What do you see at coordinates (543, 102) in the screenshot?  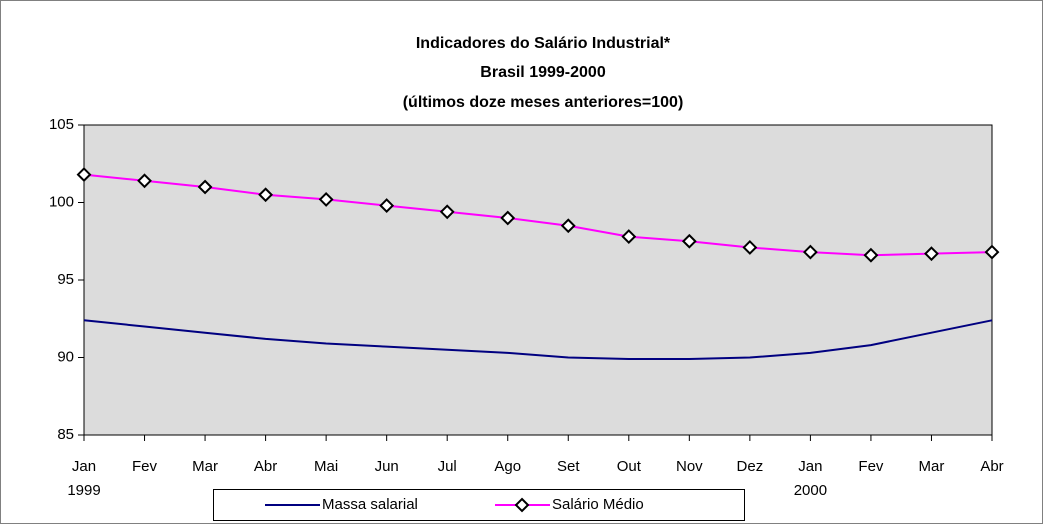 I see `chart-title: (últimos doze meses anteriores=100)` at bounding box center [543, 102].